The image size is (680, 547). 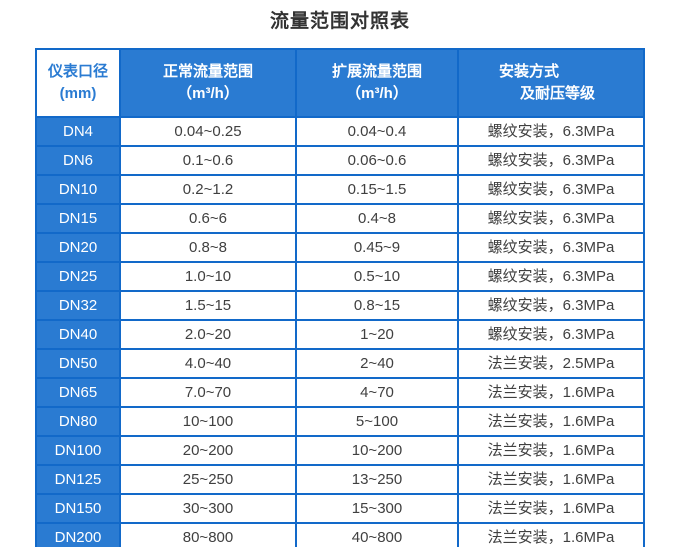 What do you see at coordinates (77, 71) in the screenshot?
I see `header-diameter-line1: 仪表口径` at bounding box center [77, 71].